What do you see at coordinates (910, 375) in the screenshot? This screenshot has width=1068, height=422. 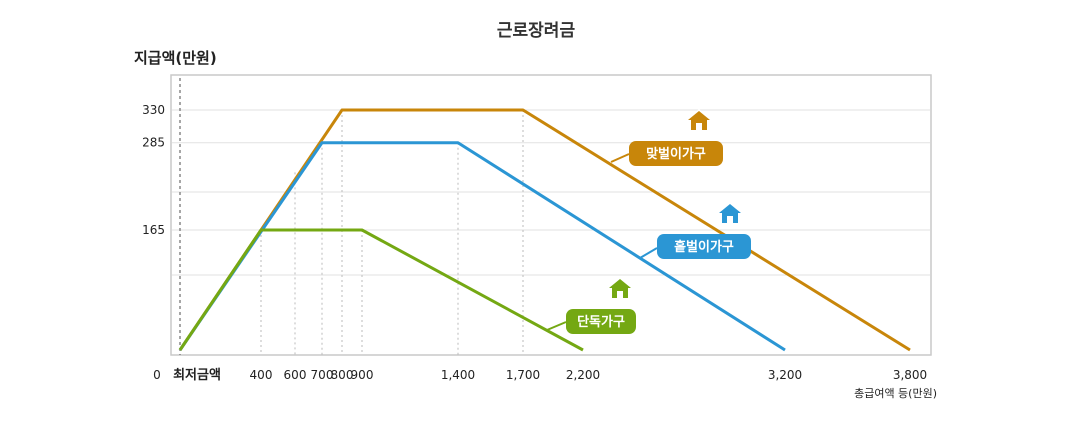 I see `x-tick-label: 3,800` at bounding box center [910, 375].